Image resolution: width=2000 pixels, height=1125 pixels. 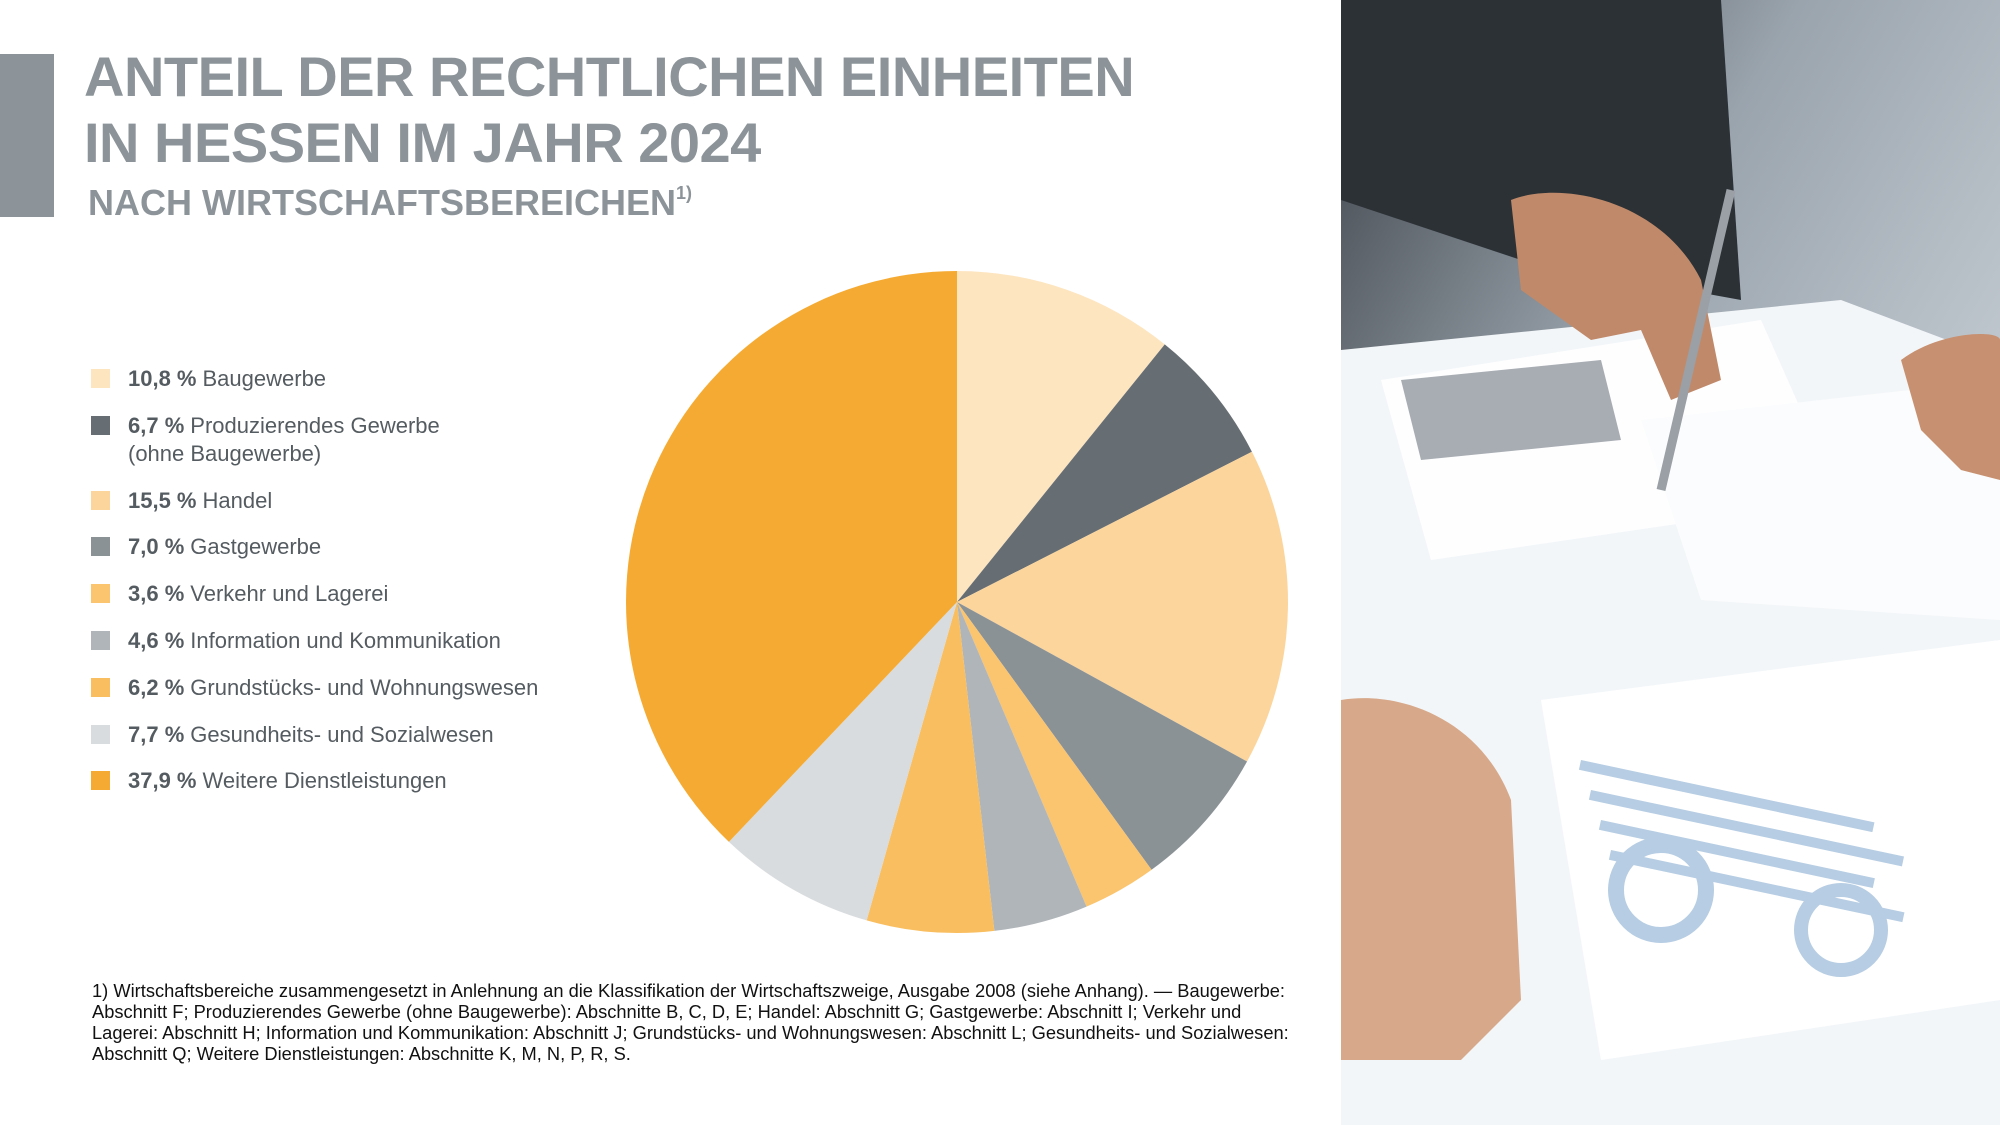 What do you see at coordinates (162, 500) in the screenshot?
I see `legend-value: 15,5 %` at bounding box center [162, 500].